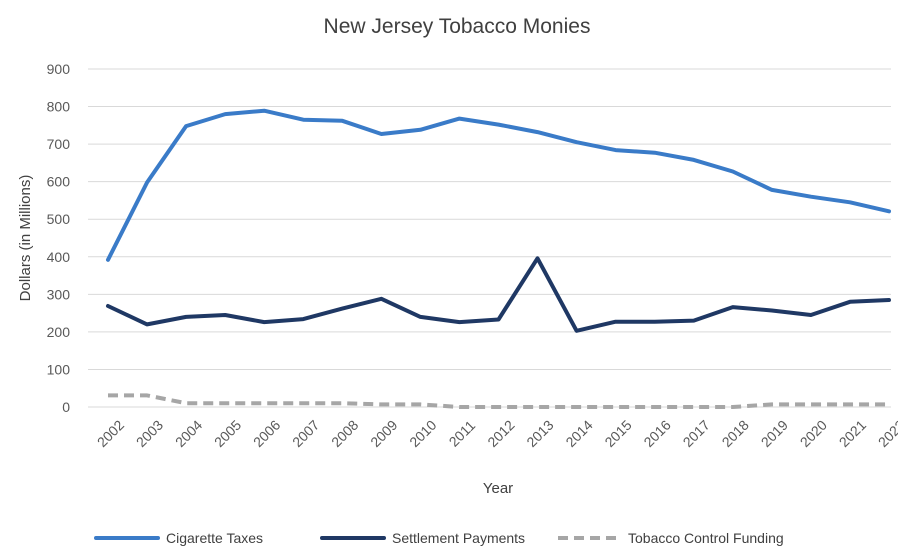 This screenshot has height=552, width=898. What do you see at coordinates (458, 538) in the screenshot?
I see `legend-label: Settlement Payments` at bounding box center [458, 538].